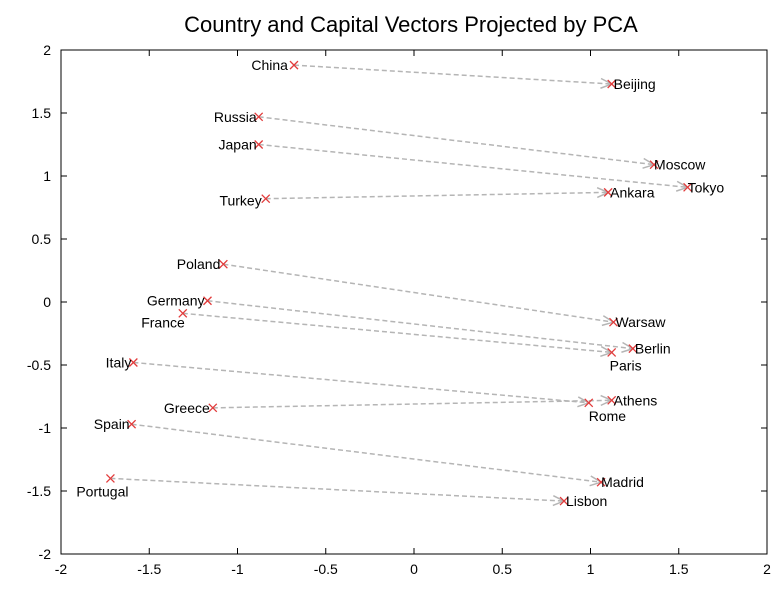 The width and height of the screenshot is (780, 592). What do you see at coordinates (626, 365) in the screenshot?
I see `label-paris: Paris` at bounding box center [626, 365].